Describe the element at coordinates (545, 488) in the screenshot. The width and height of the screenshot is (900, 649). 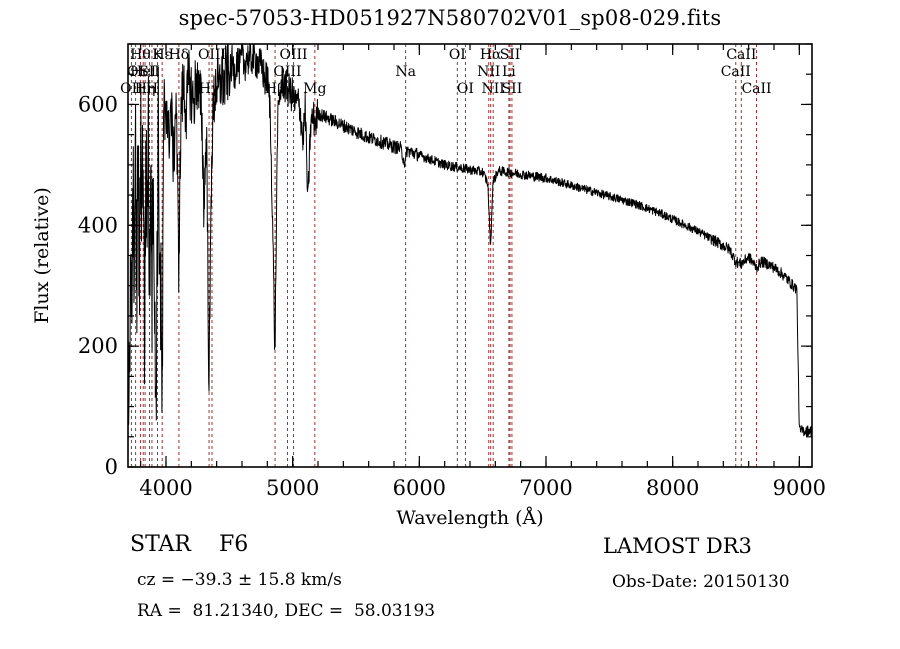
I see `x-tick-label: 7000` at that location.